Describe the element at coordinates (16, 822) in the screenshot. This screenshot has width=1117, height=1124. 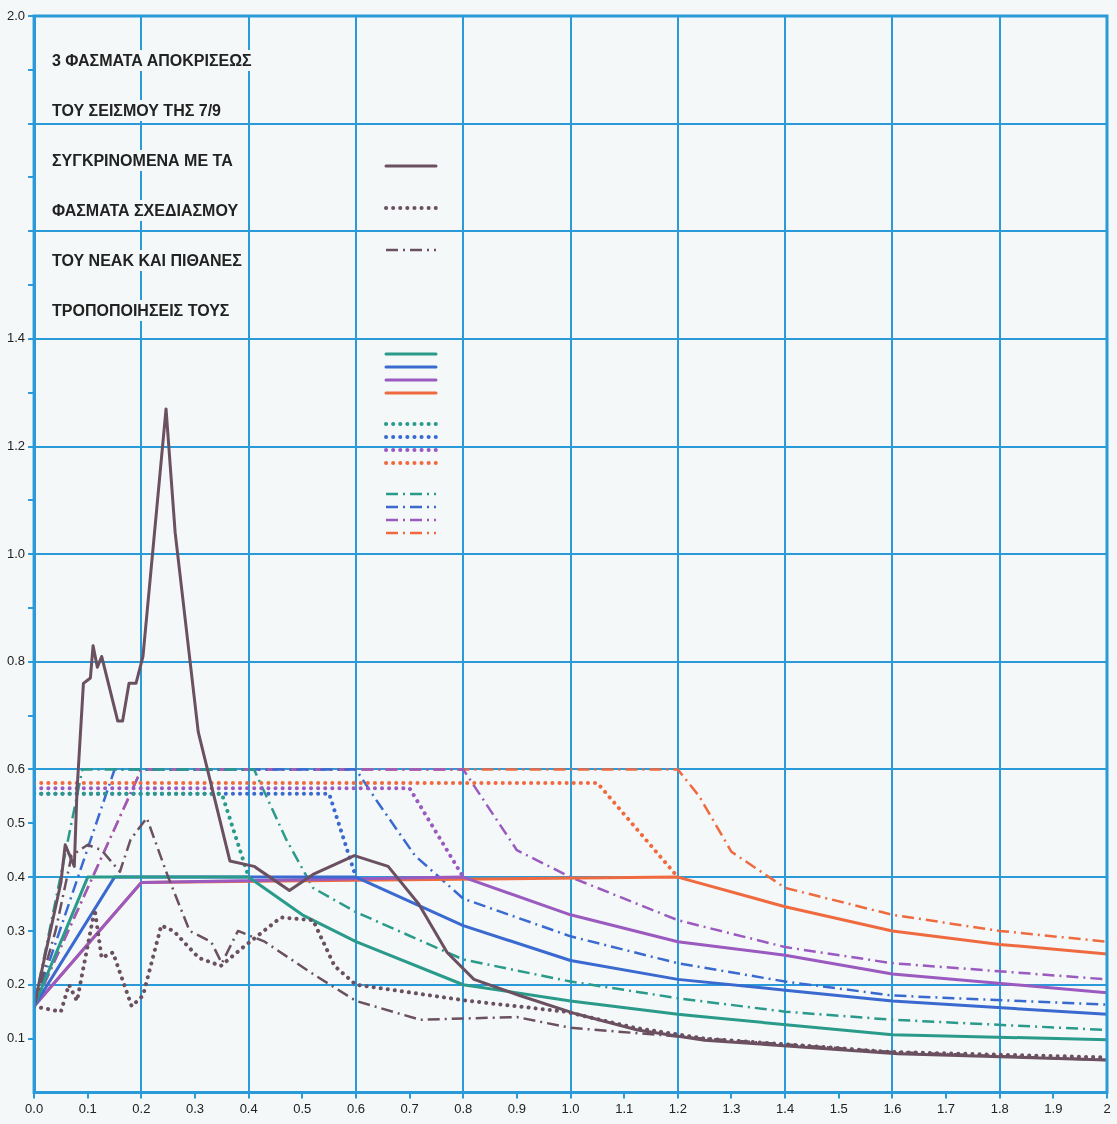
I see `y-tick-label: 0.5` at that location.